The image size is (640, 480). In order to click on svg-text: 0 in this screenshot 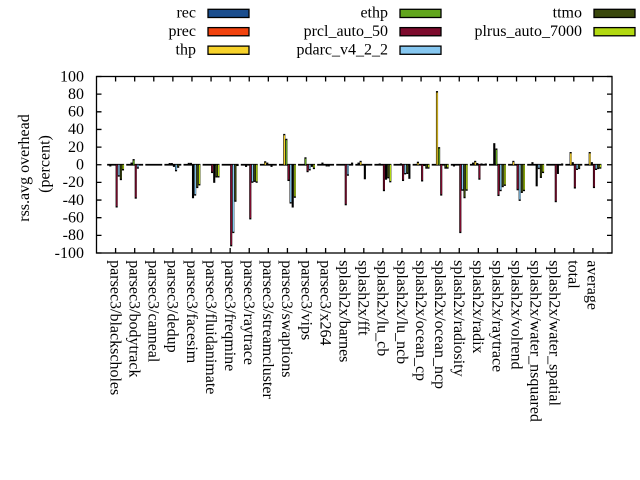, I will do `click(80, 165)`.